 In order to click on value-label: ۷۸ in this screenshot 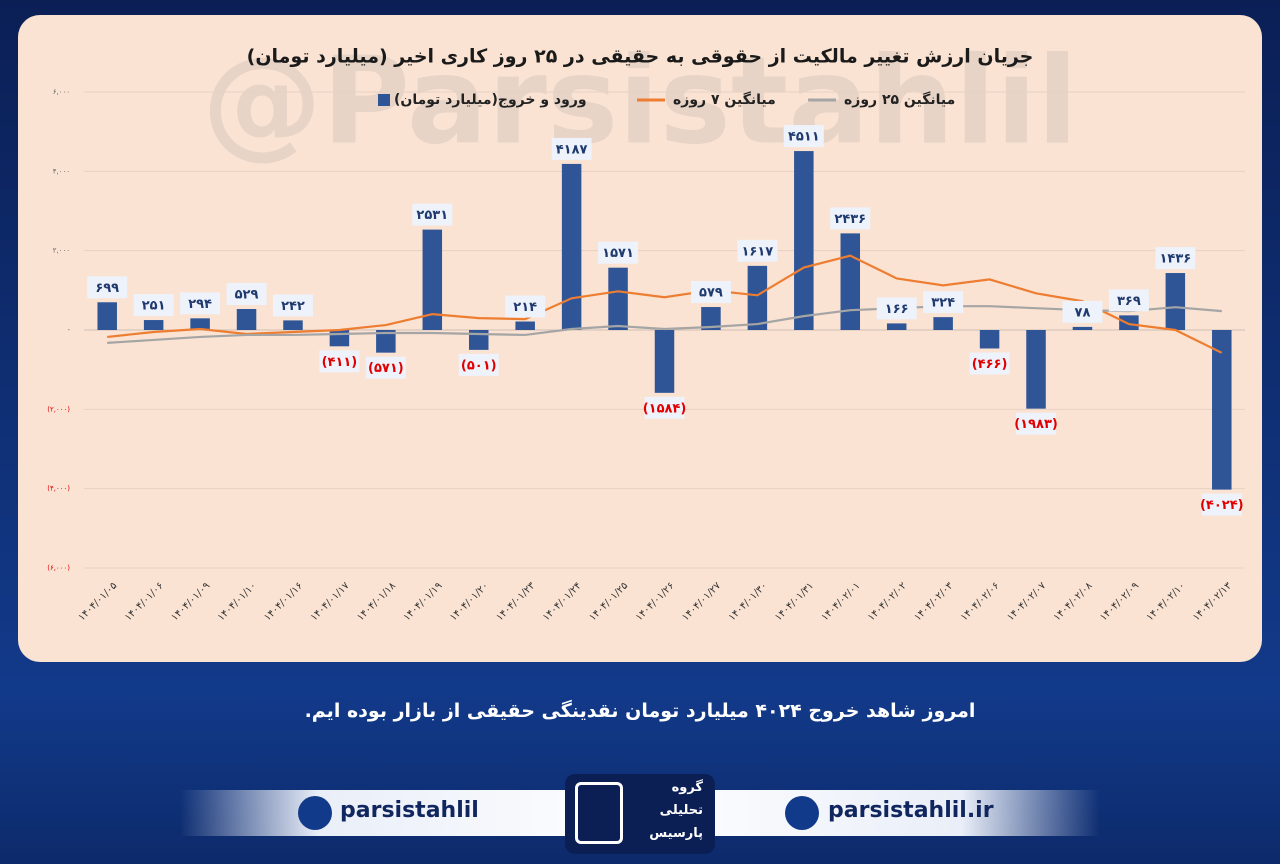, I will do `click(1083, 312)`.